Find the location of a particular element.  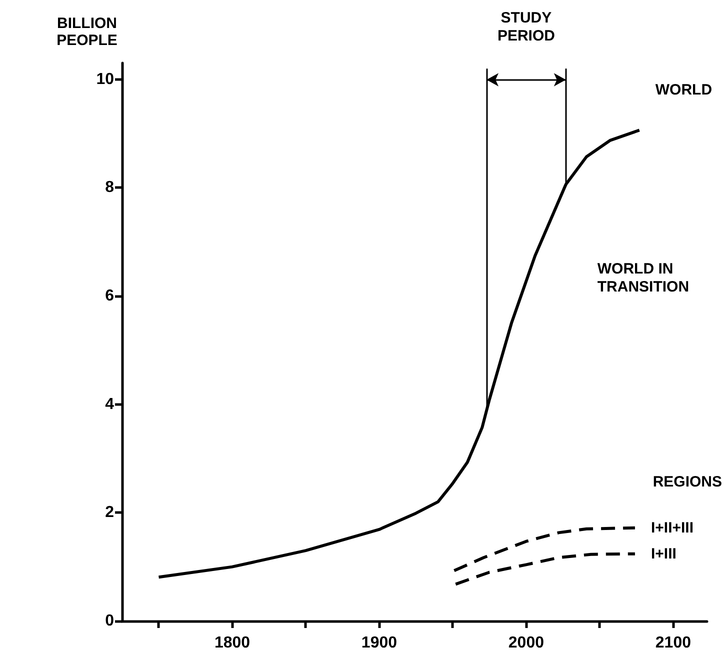

annotation: WORLD IN TRANSITION is located at coordinates (643, 278).